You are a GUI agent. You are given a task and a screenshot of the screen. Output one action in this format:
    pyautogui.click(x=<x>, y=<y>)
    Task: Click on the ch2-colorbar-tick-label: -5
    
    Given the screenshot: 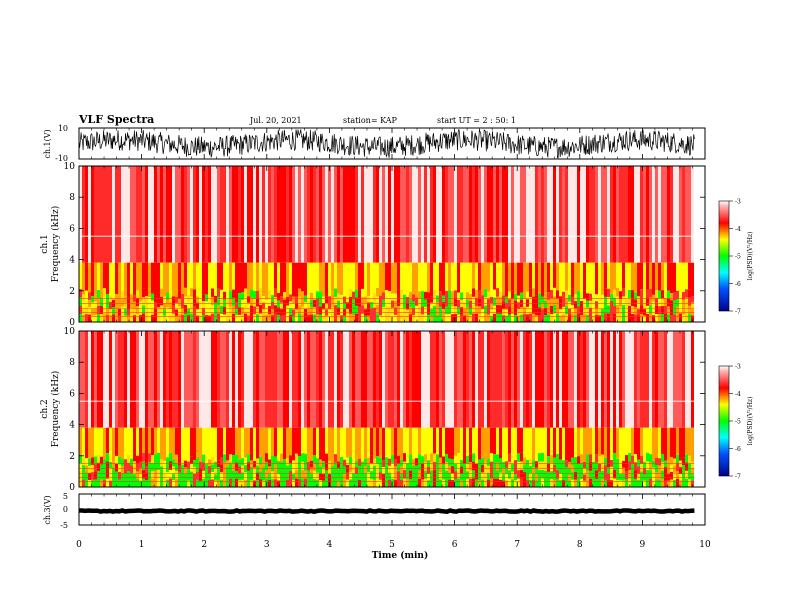 What is the action you would take?
    pyautogui.click(x=738, y=422)
    